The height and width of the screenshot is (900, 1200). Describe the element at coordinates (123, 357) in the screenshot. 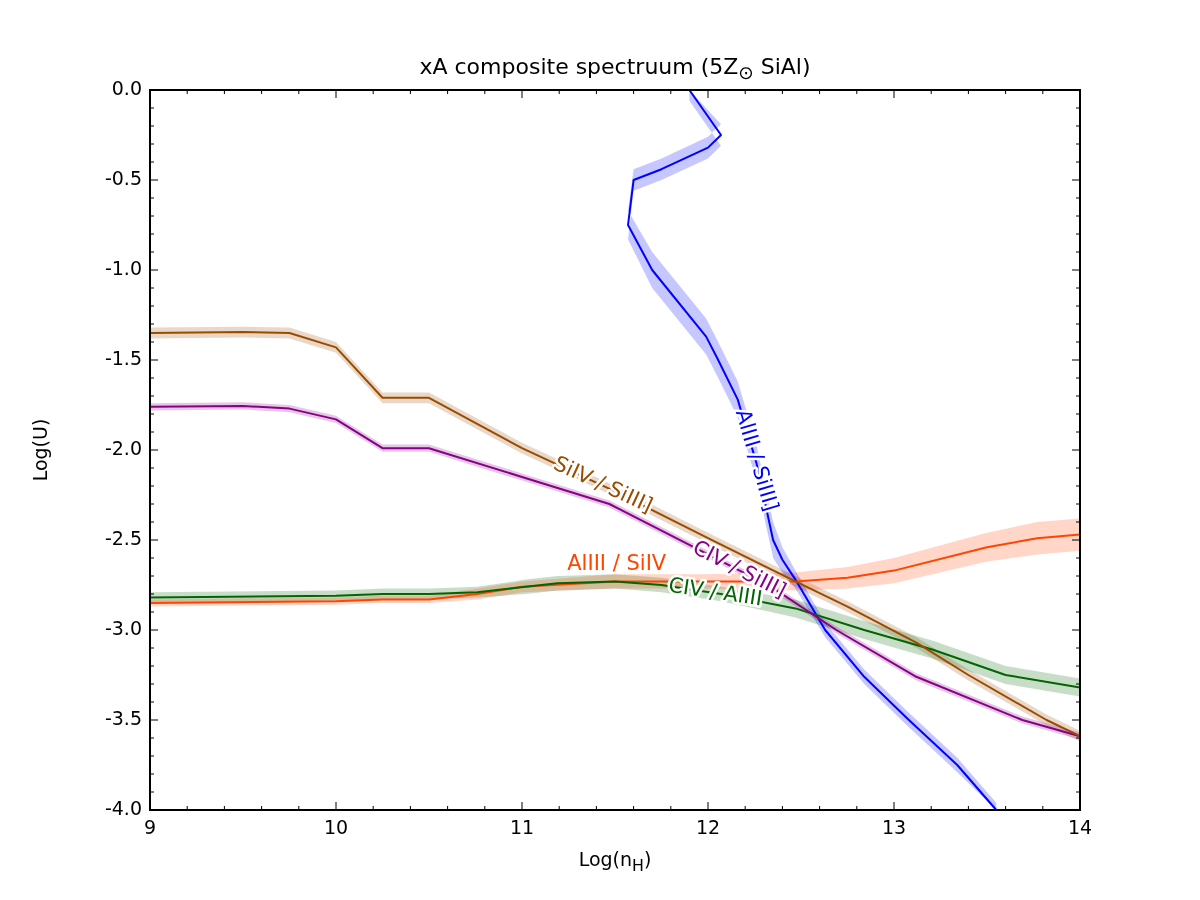

I see `y-tick-label: -1.5` at that location.